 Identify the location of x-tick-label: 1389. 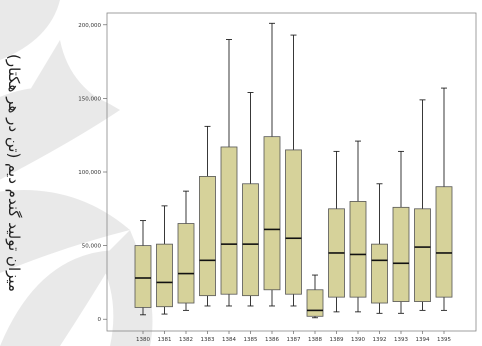
(337, 340).